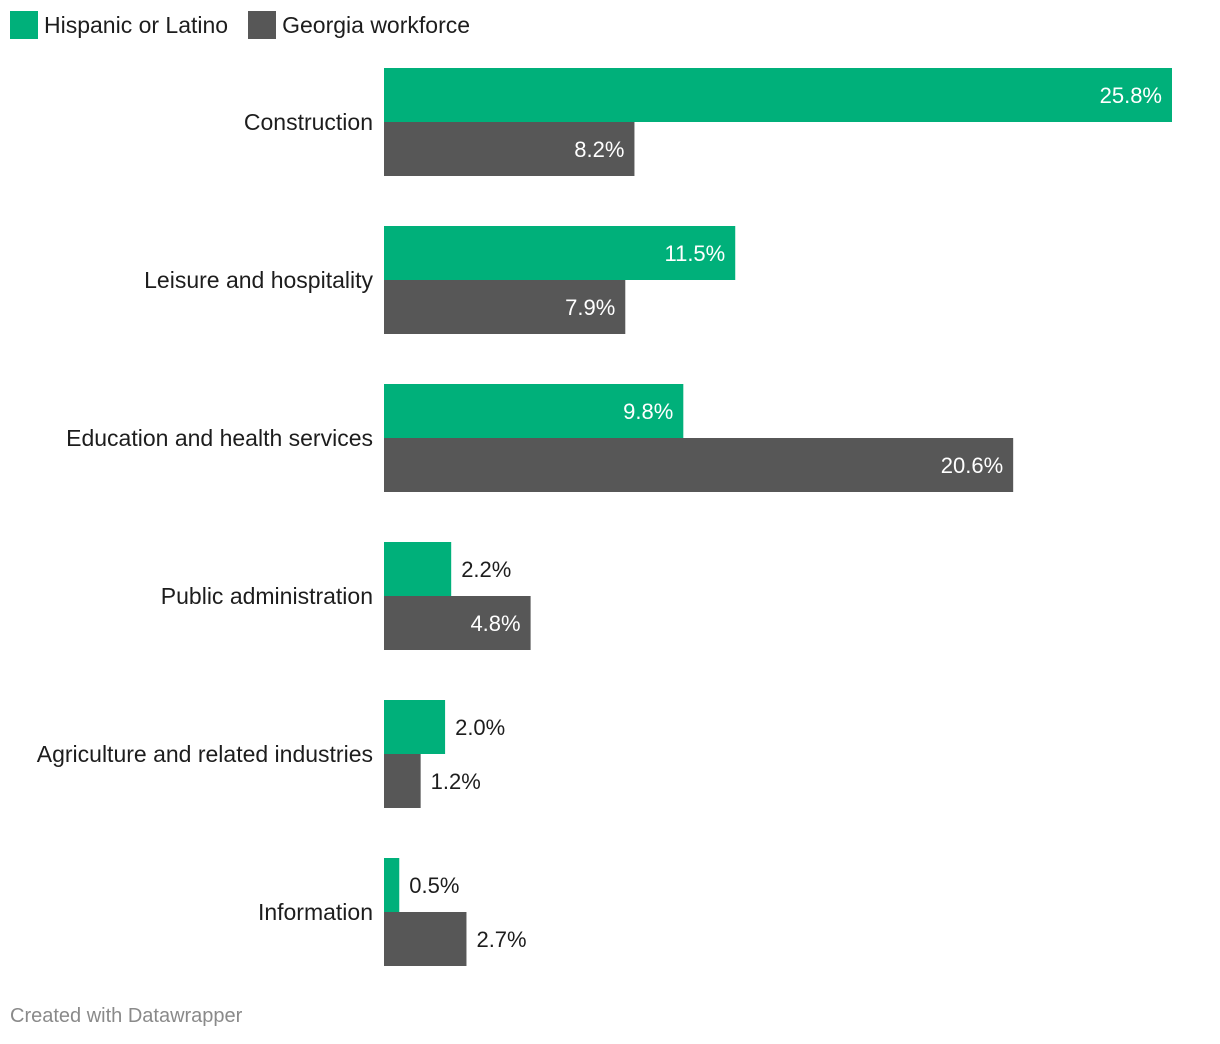 This screenshot has height=1044, width=1220. Describe the element at coordinates (495, 623) in the screenshot. I see `value-label-georgia-public-administration: 4.8%` at that location.